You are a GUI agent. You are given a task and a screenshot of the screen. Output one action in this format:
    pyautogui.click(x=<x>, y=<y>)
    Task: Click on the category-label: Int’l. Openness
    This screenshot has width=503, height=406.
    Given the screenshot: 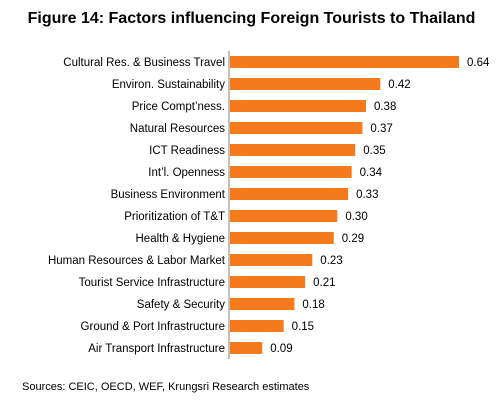 What is the action you would take?
    pyautogui.click(x=186, y=173)
    